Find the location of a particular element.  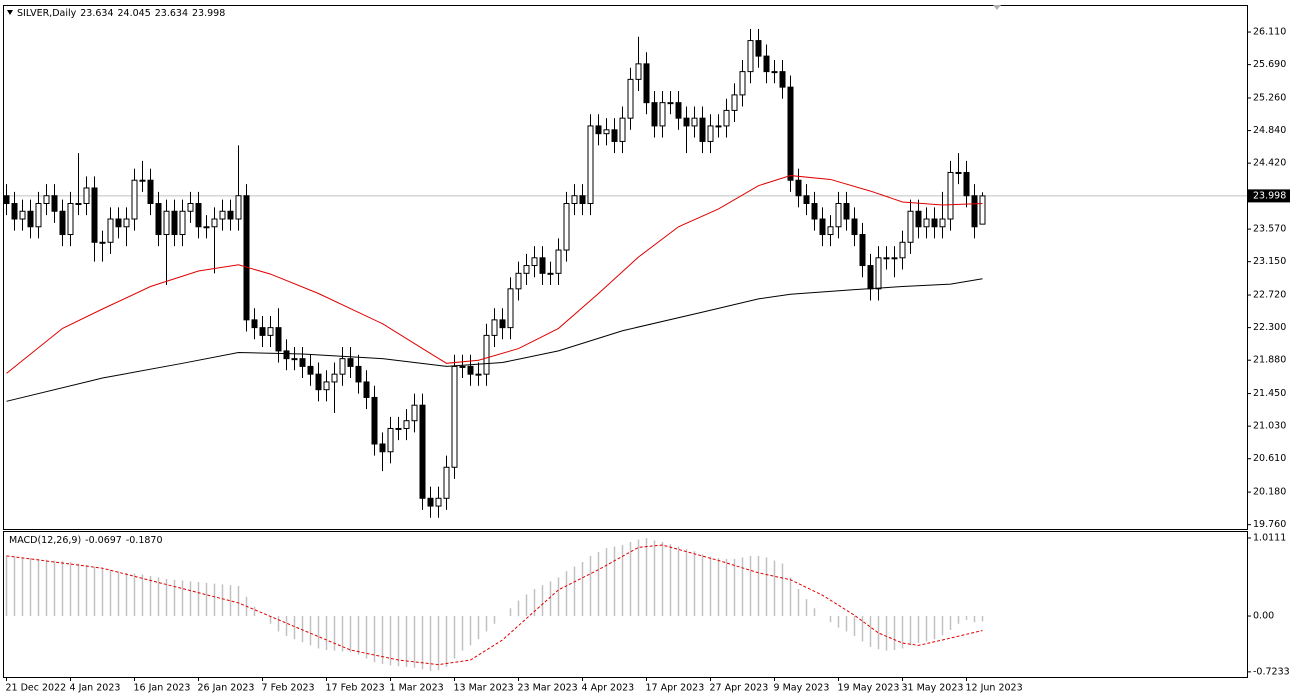

chart-header: SILVER,Daily 23.634 24.045 23.634 23.998 is located at coordinates (121, 13).